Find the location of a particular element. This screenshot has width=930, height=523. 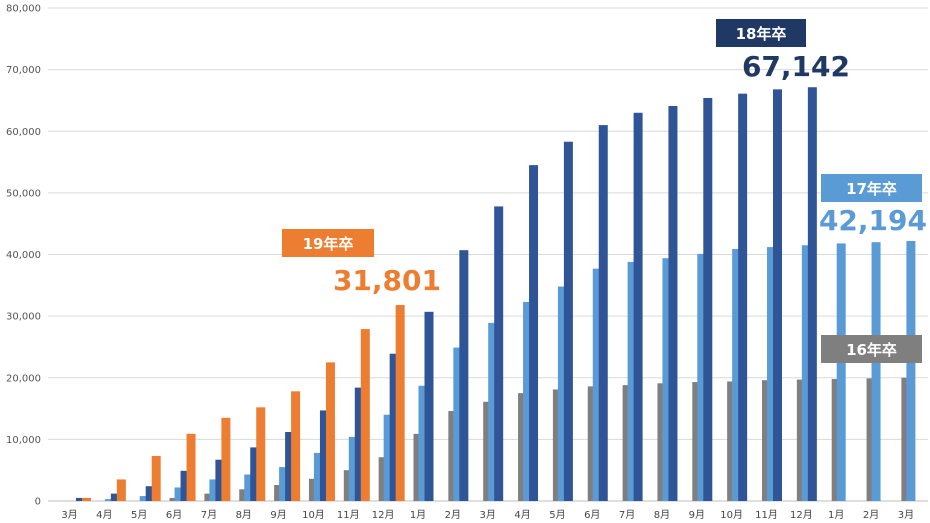

bar-16年卒-8 is located at coordinates (348, 485).